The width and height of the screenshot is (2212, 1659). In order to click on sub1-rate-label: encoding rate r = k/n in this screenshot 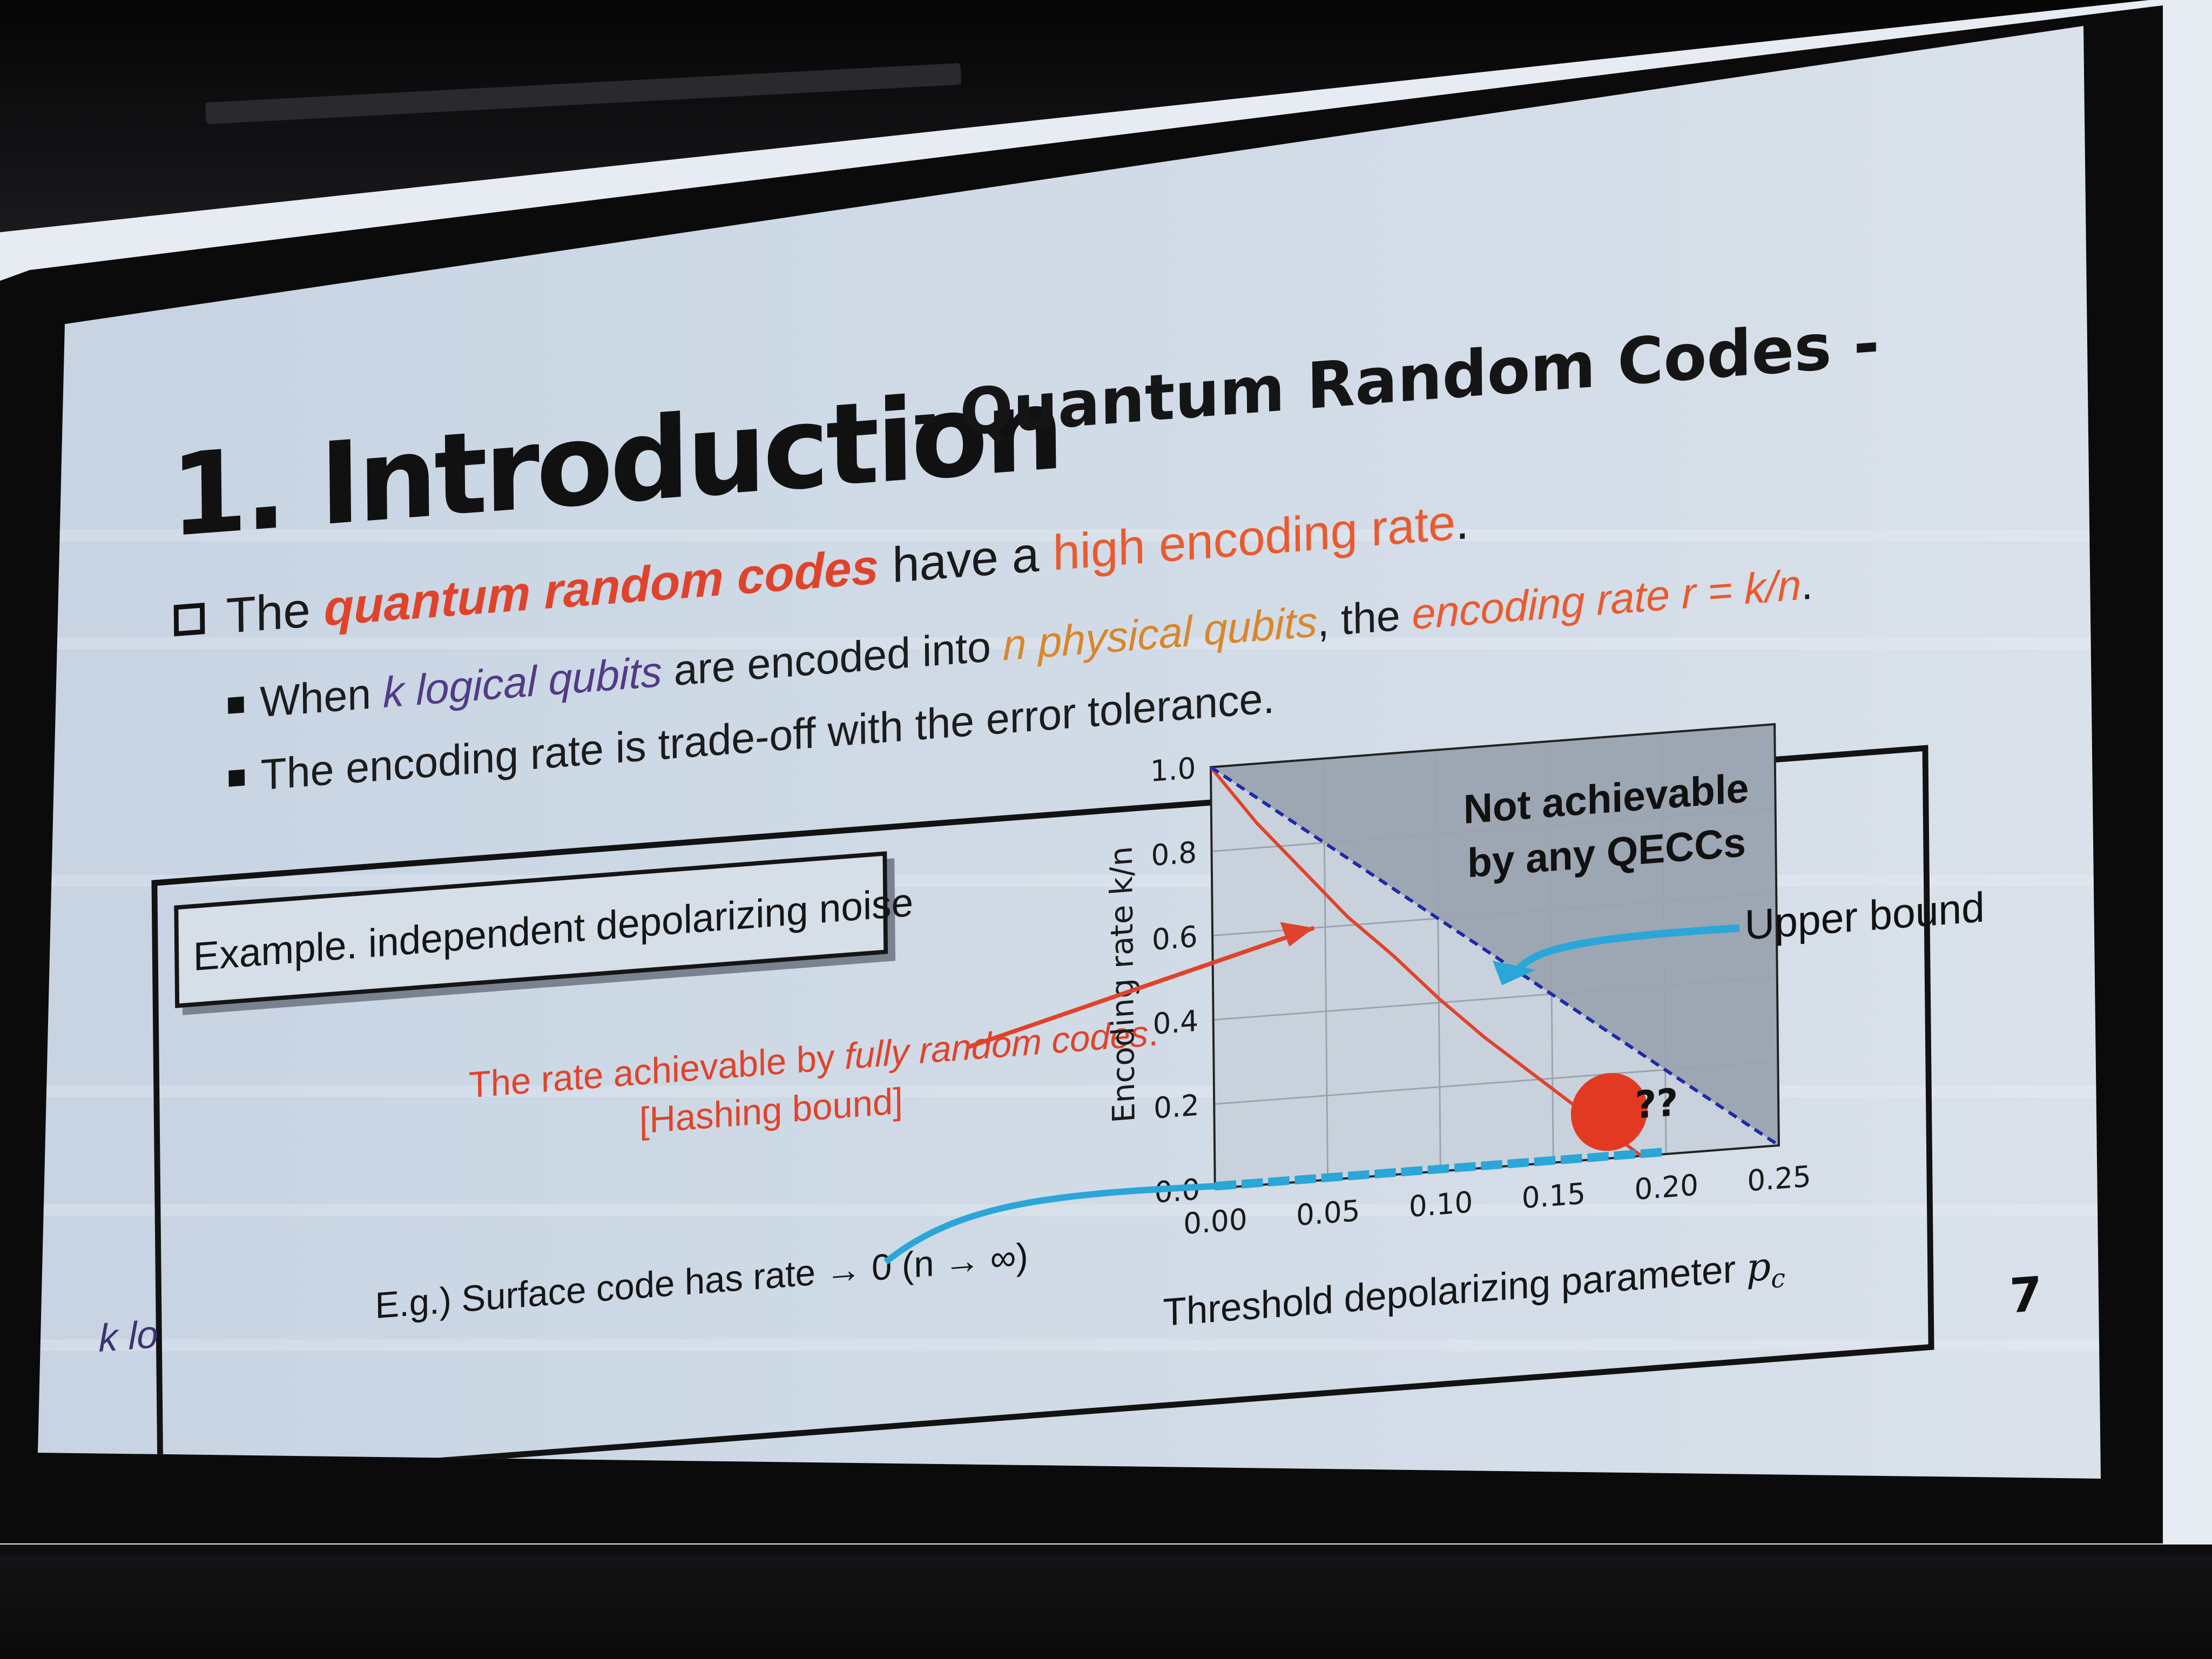, I will do `click(1607, 599)`.